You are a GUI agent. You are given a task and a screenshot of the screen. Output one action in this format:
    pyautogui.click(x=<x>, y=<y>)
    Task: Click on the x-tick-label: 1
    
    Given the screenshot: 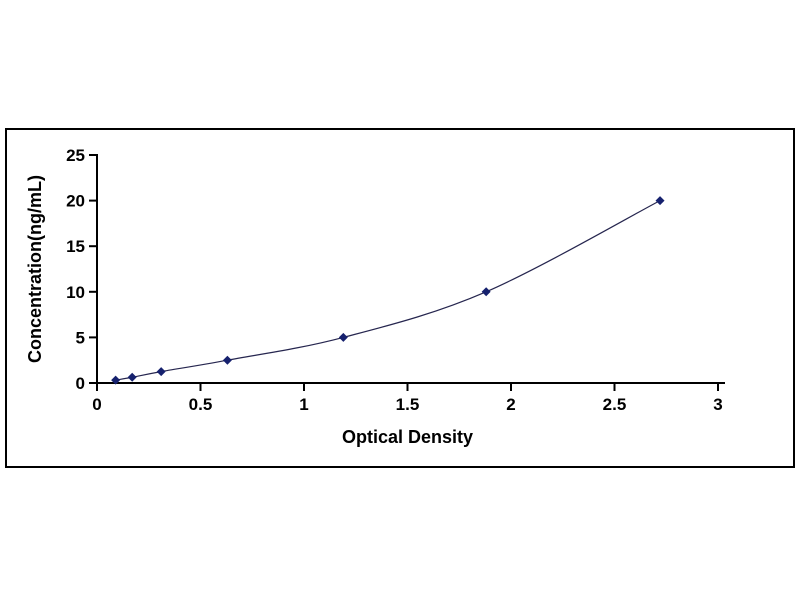 What is the action you would take?
    pyautogui.click(x=303, y=404)
    